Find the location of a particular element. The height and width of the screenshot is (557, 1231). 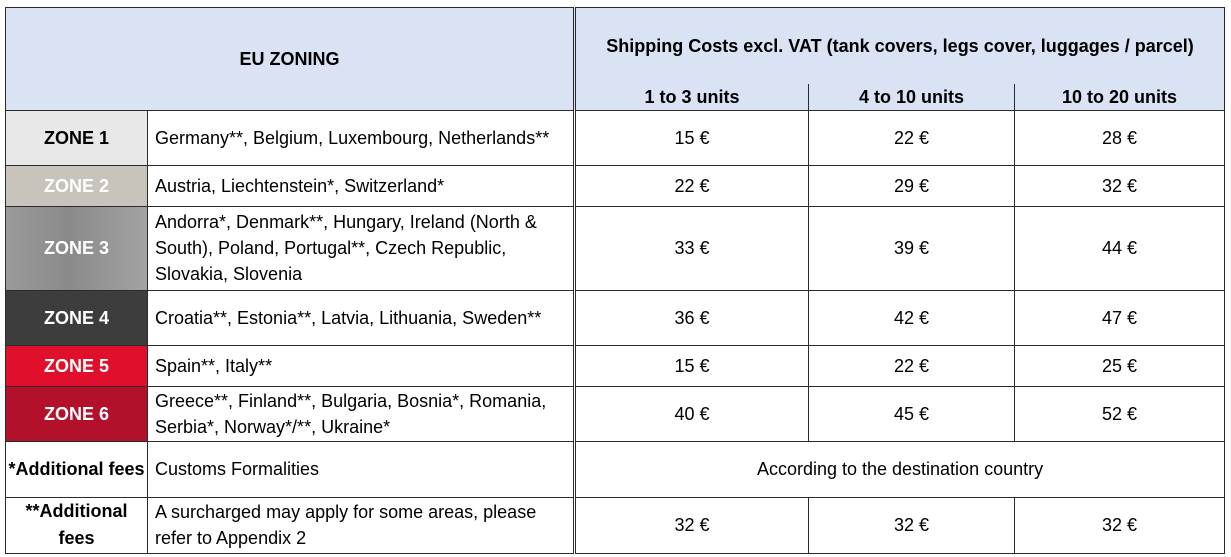

zone-6-label: ZONE 6 is located at coordinates (76, 413).